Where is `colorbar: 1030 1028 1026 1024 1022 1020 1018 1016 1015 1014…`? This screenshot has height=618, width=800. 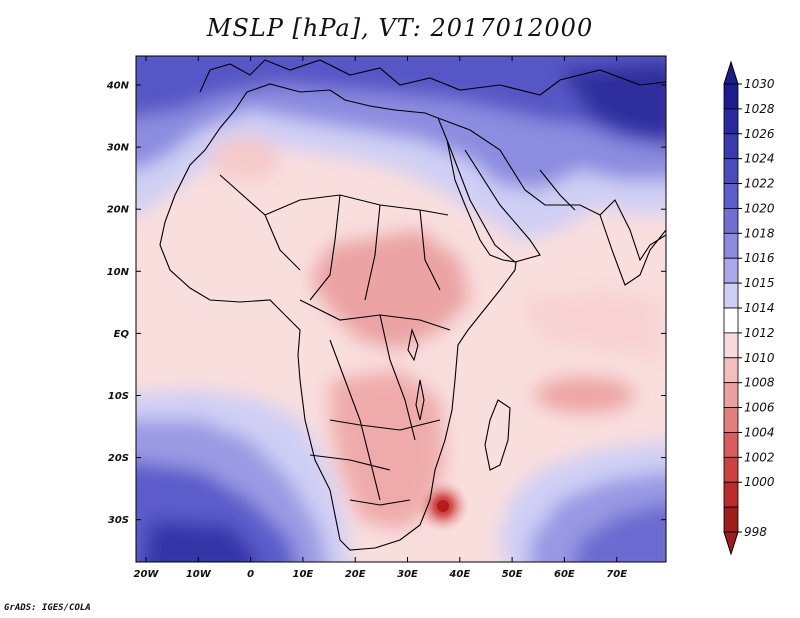 colorbar: 1030 1028 1026 1024 1022 1020 1018 1016 1015 1014… is located at coordinates (749, 308).